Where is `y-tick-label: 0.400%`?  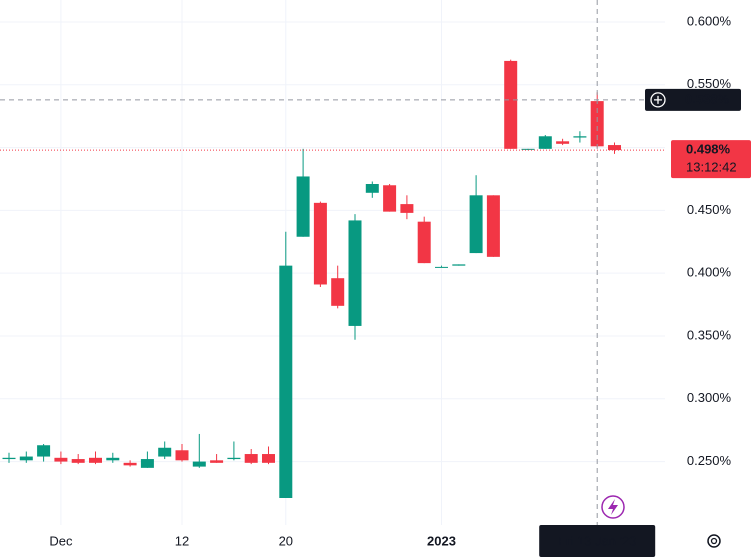 y-tick-label: 0.400% is located at coordinates (709, 272).